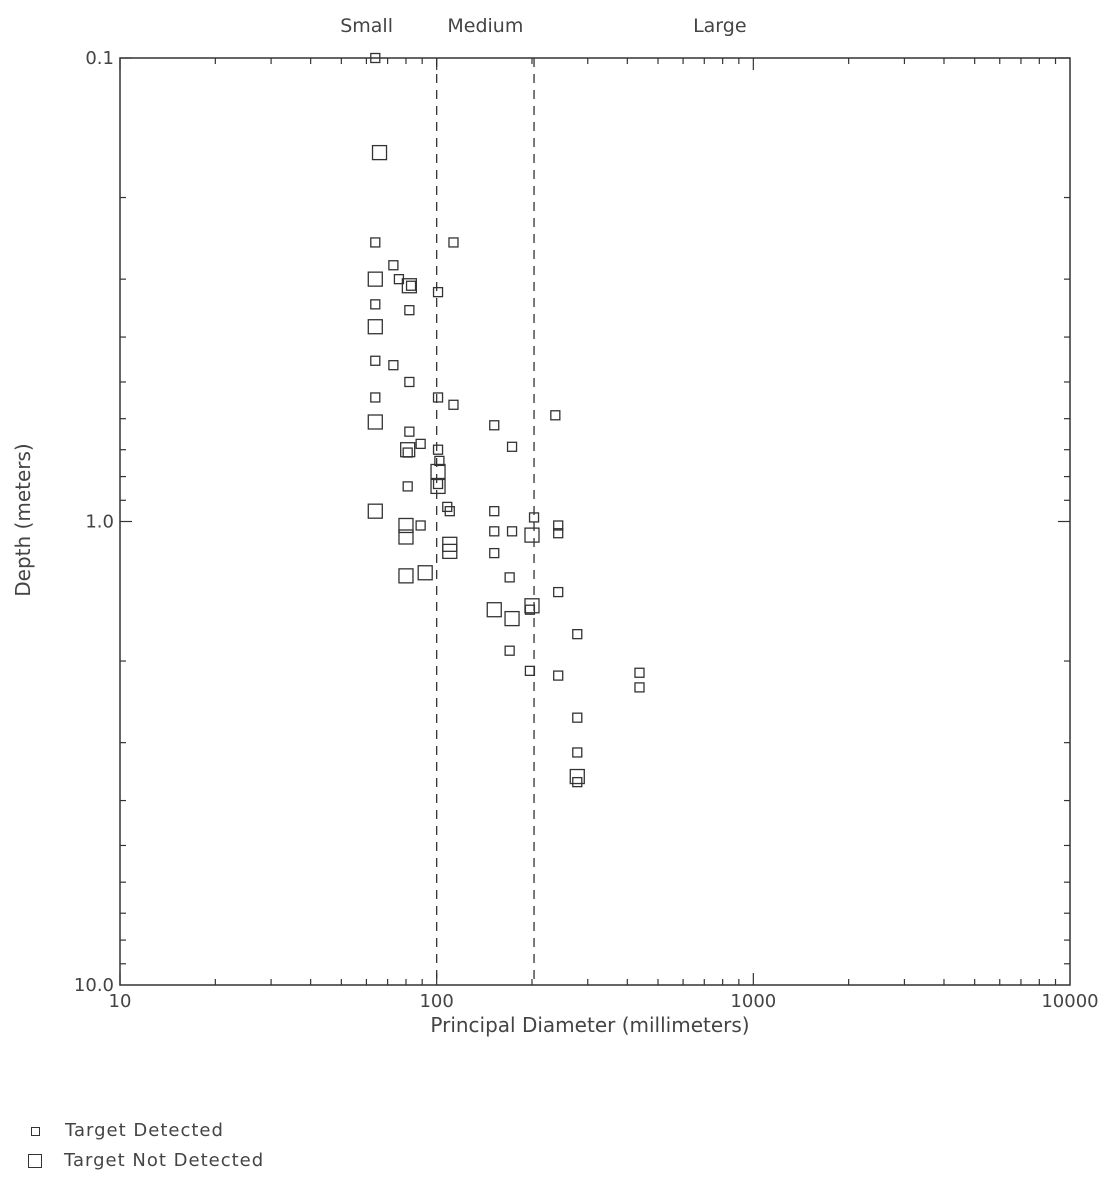 Image resolution: width=1109 pixels, height=1179 pixels. What do you see at coordinates (753, 1001) in the screenshot?
I see `x-tick-label: 1000` at bounding box center [753, 1001].